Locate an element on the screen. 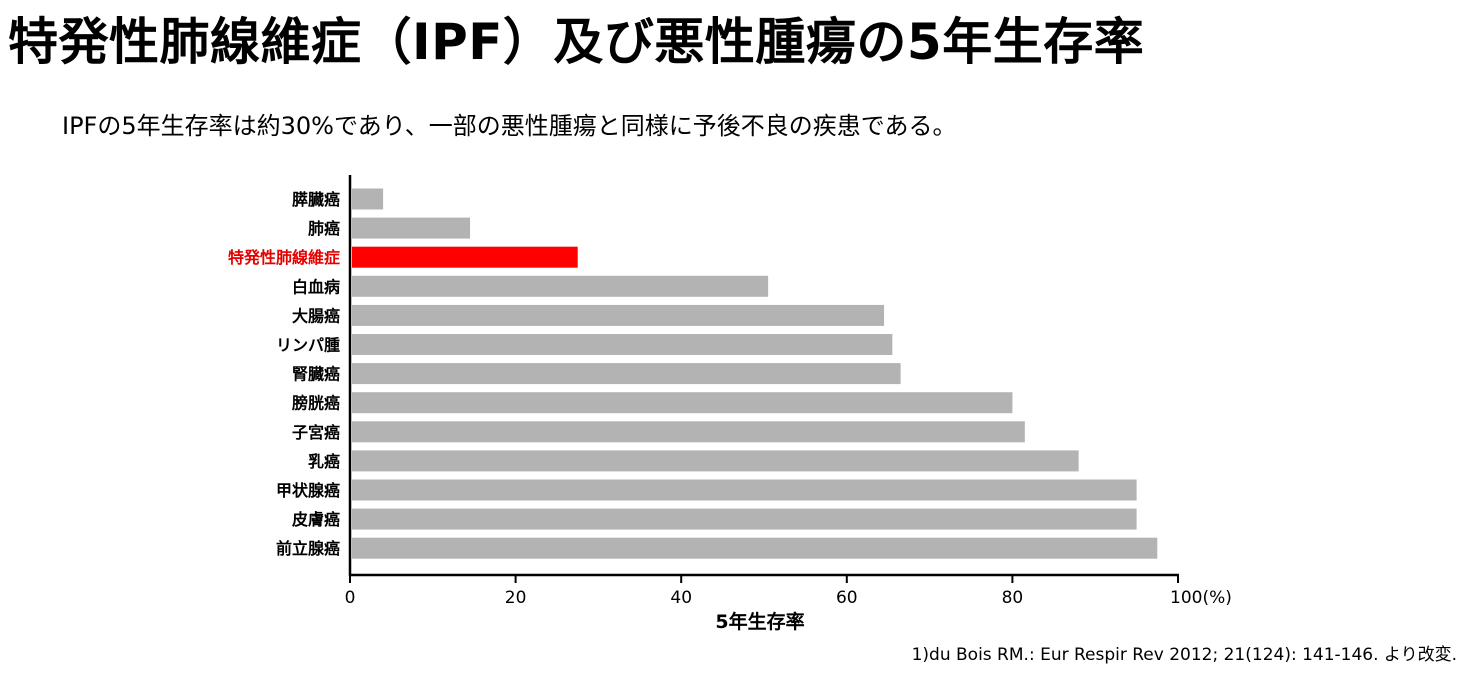 The height and width of the screenshot is (687, 1475). category-label-6: 腎臓癌 is located at coordinates (316, 374).